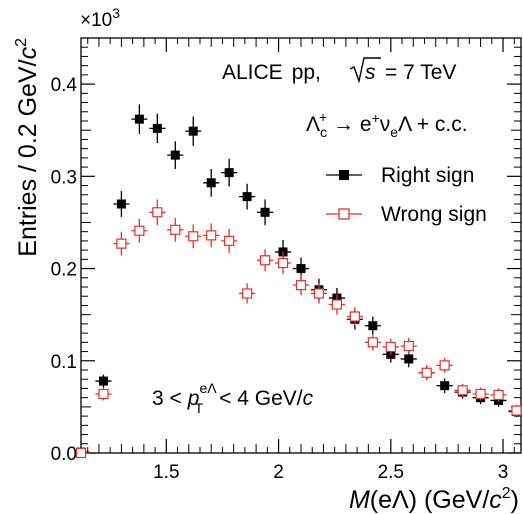  I want to click on x-tick-label: 2, so click(278, 472).